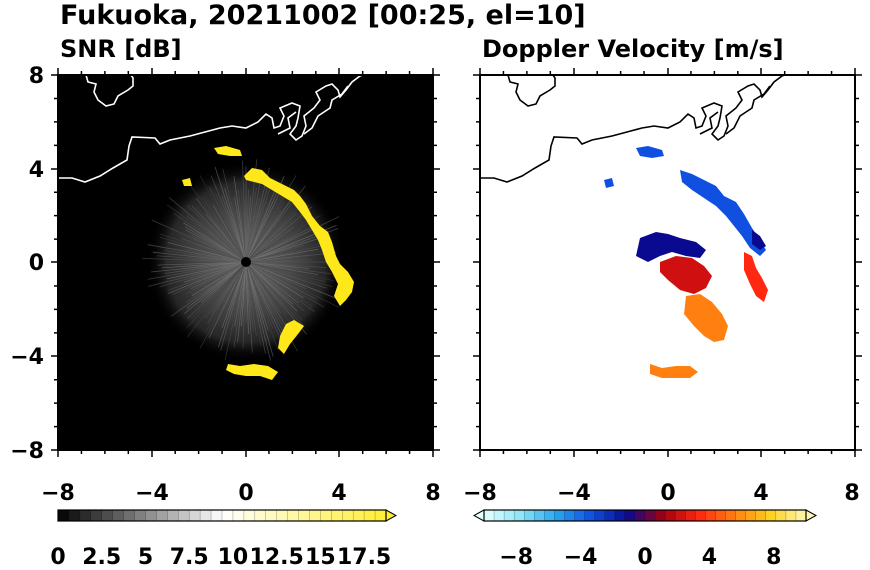  Describe the element at coordinates (760, 493) in the screenshot. I see `doppler-xtick-label: 4` at that location.